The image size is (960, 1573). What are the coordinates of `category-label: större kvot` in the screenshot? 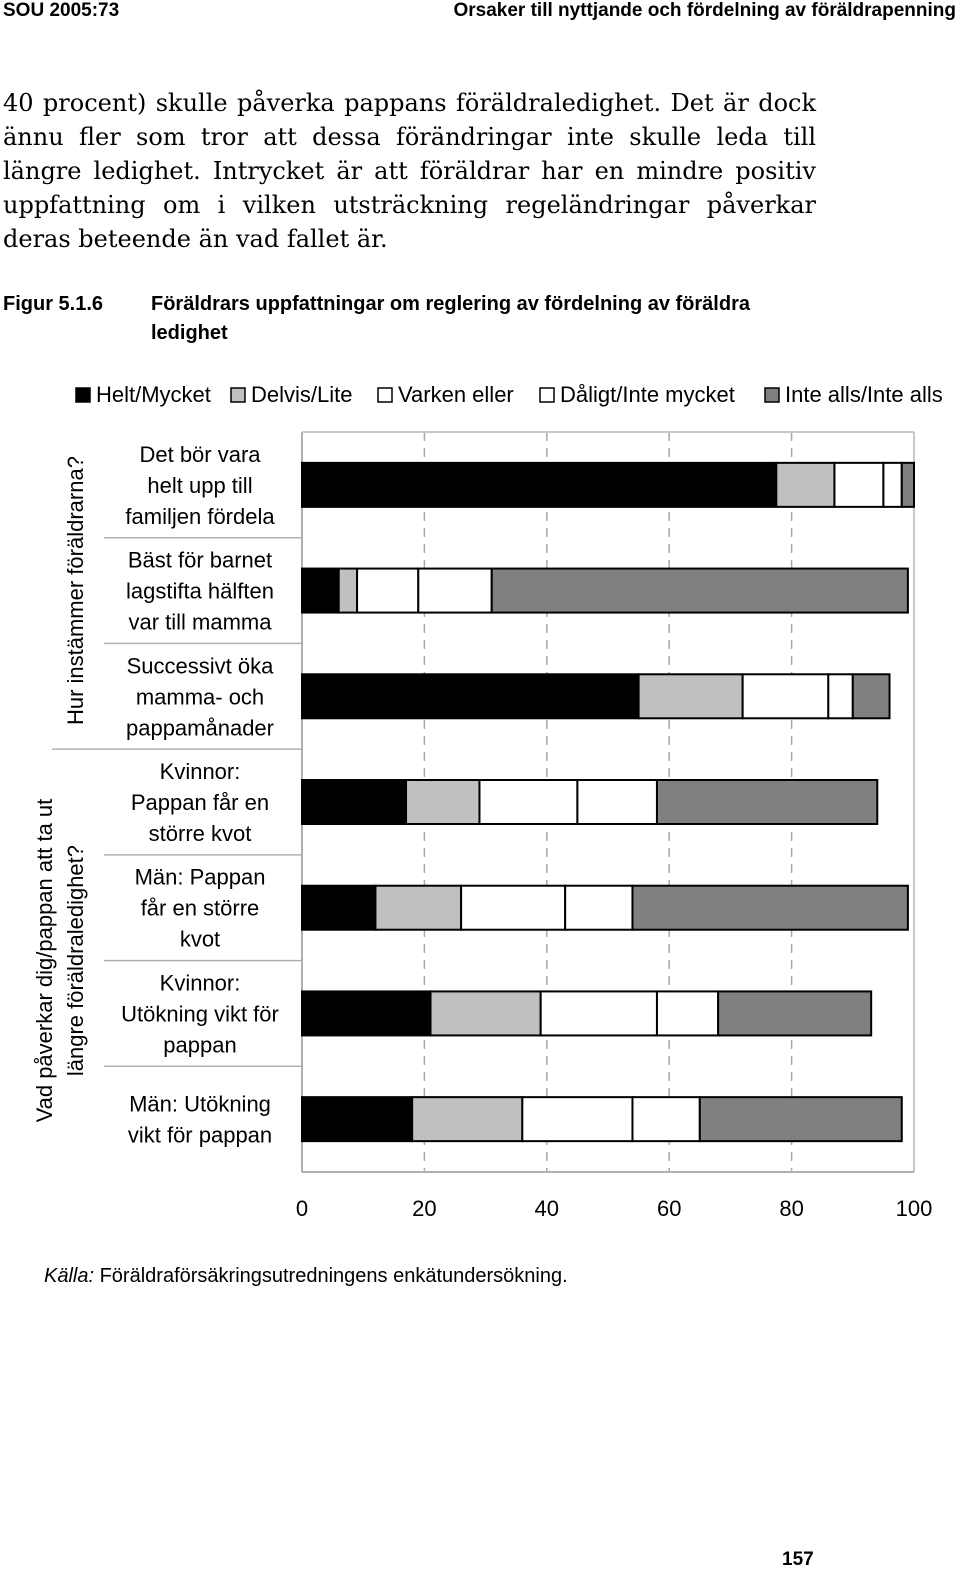 It's located at (200, 833).